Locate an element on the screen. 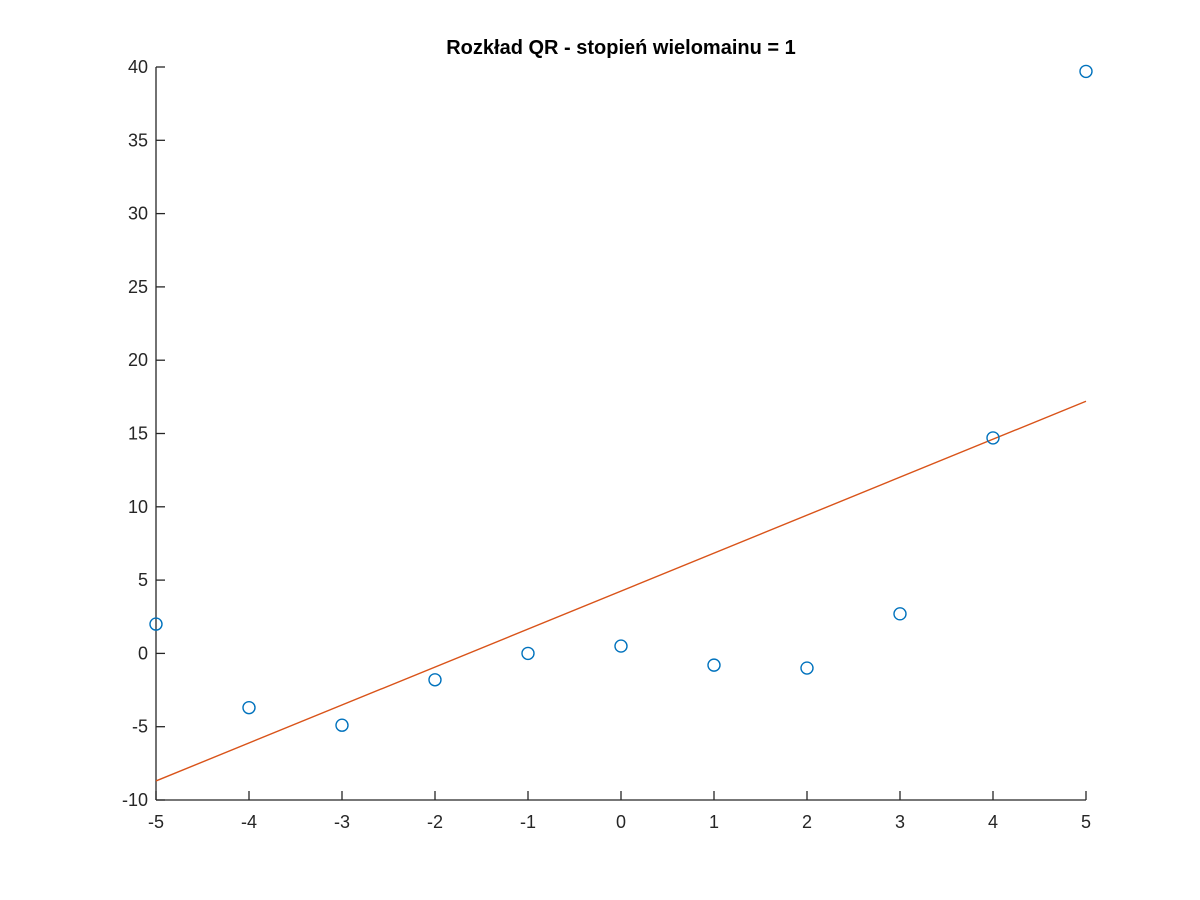 Image resolution: width=1200 pixels, height=900 pixels. y-tick-label: 5 is located at coordinates (143, 580).